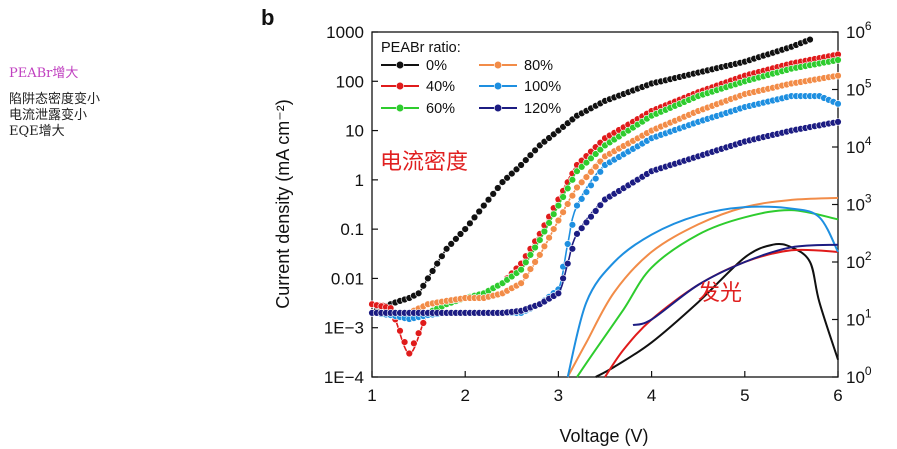 This screenshot has width=897, height=449. I want to click on luminance-curves, so click(702, 287).